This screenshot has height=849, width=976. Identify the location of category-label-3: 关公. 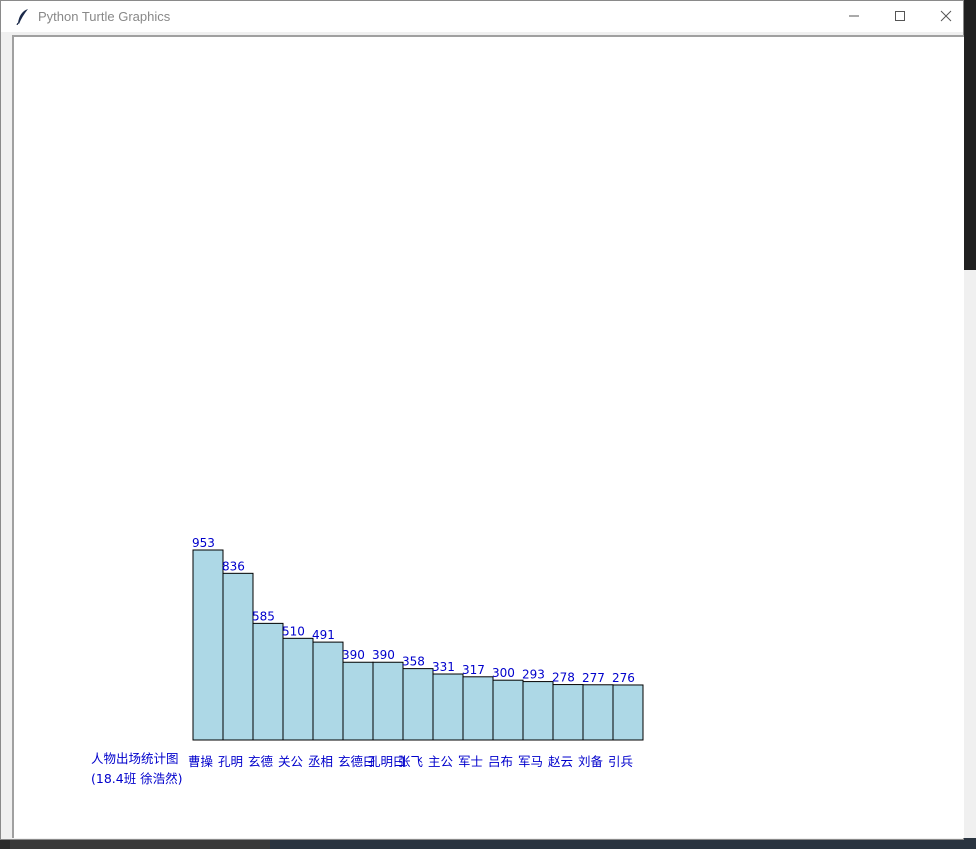
(291, 761).